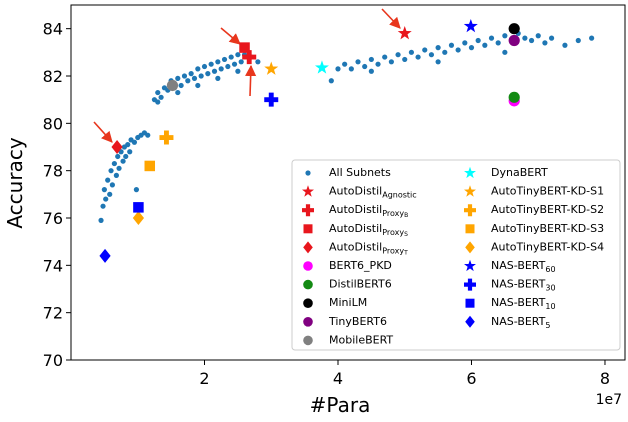 This screenshot has width=628, height=422. I want to click on y-tick-label: 74, so click(53, 265).